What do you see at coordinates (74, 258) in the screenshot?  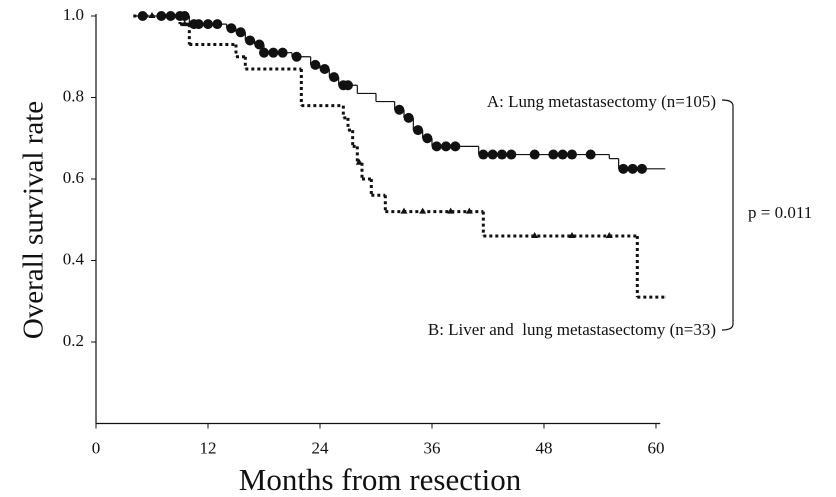 I see `y-tick-label: 0.4` at bounding box center [74, 258].